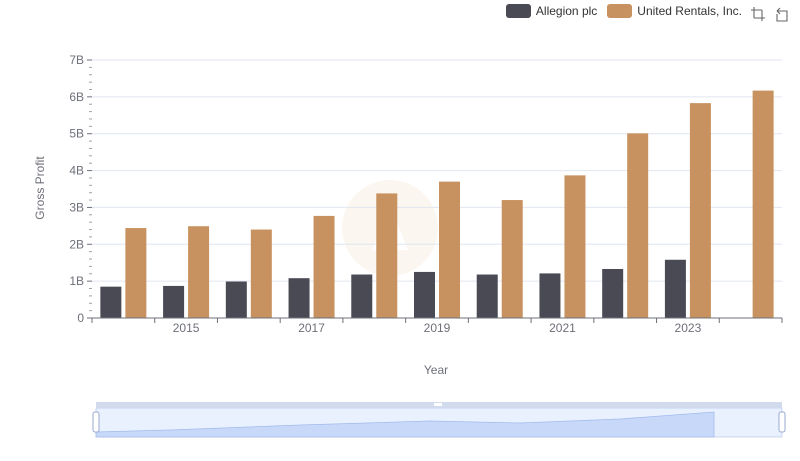 The width and height of the screenshot is (800, 461). What do you see at coordinates (424, 294) in the screenshot?
I see `bar-allegion-2019` at bounding box center [424, 294].